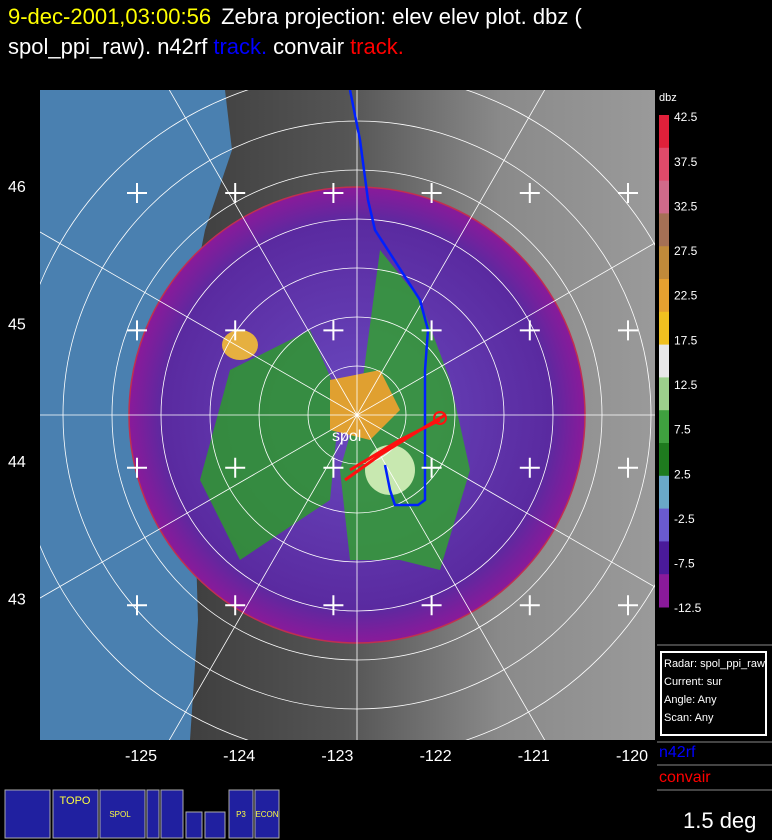 Image resolution: width=772 pixels, height=840 pixels. I want to click on legend-entry: n42rf, so click(677, 752).